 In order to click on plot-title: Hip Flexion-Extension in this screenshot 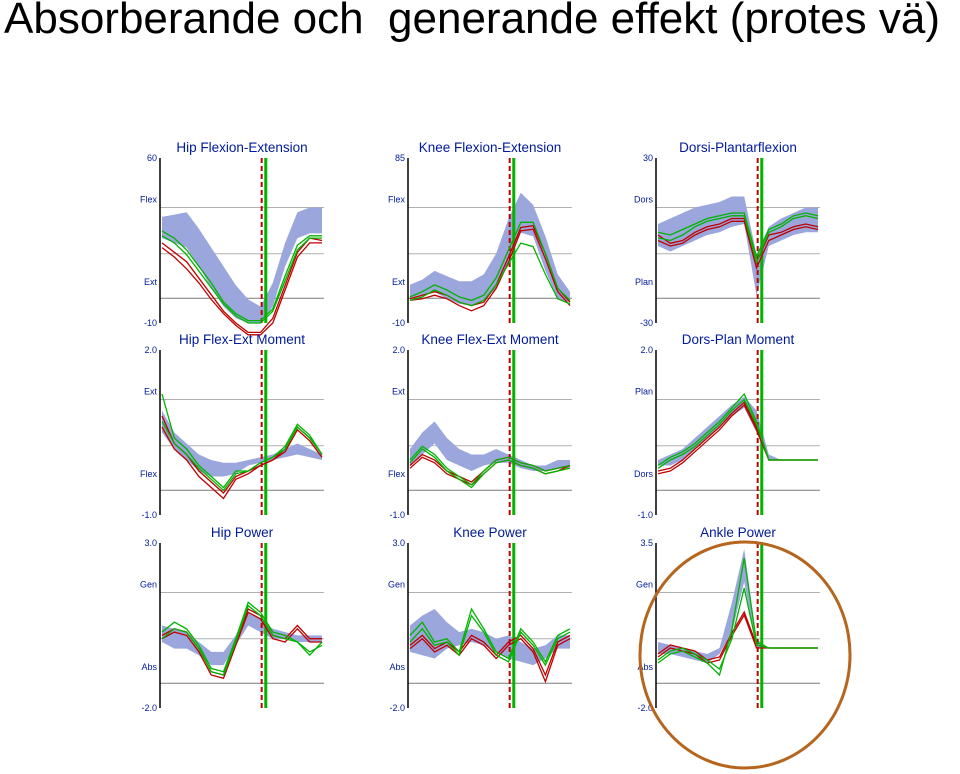, I will do `click(241, 147)`.